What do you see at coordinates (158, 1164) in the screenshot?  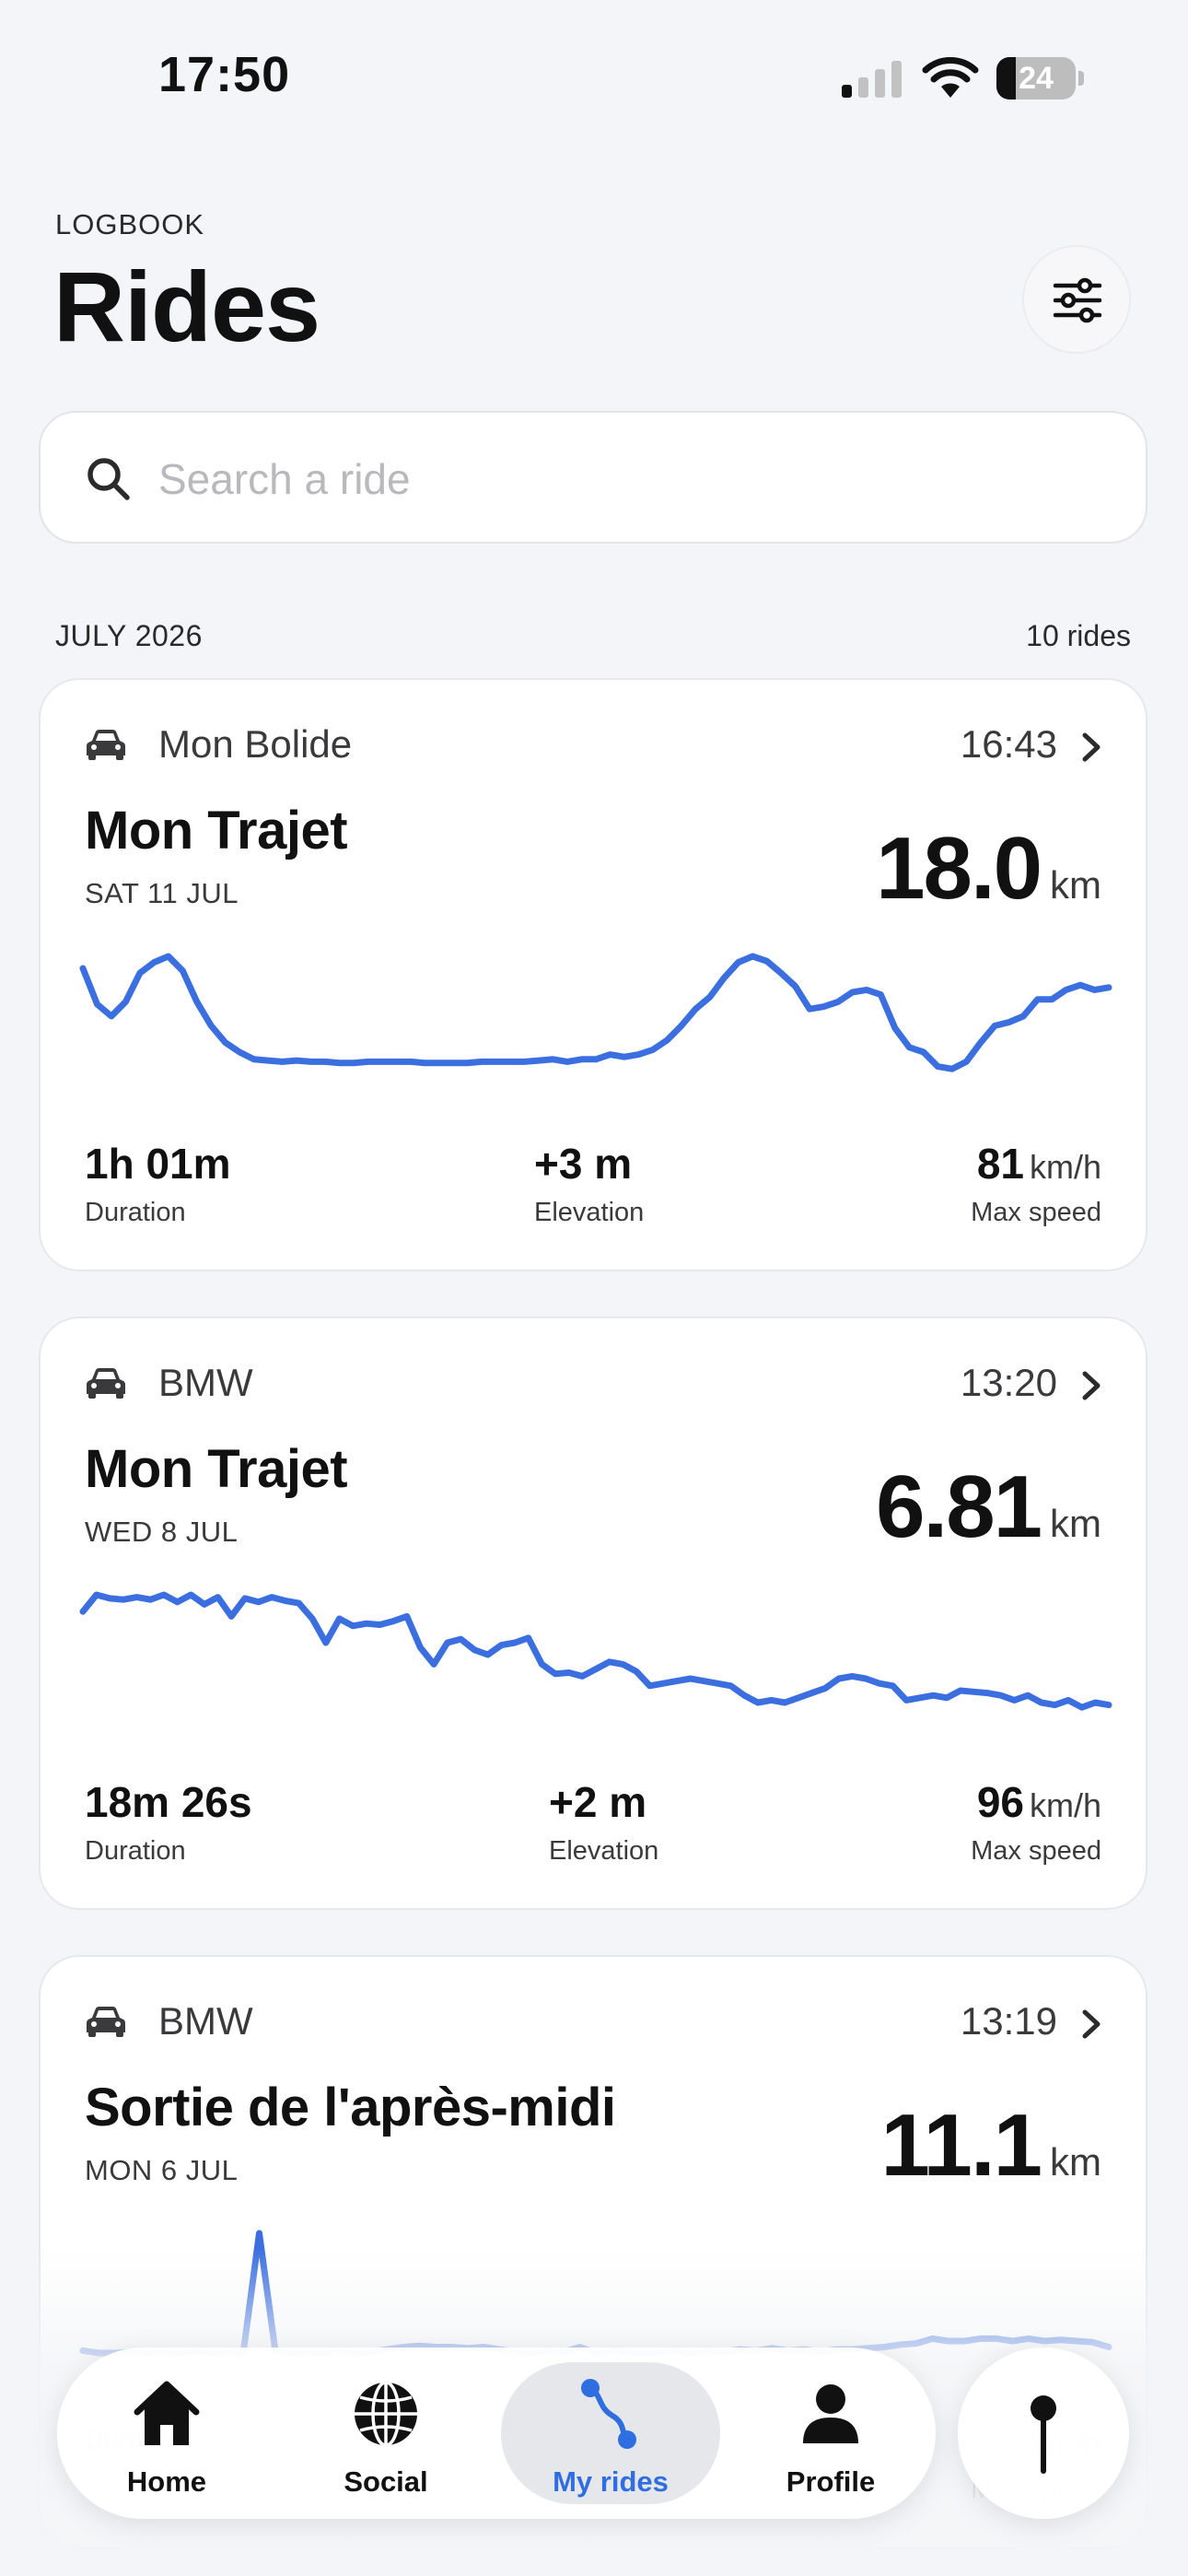 I see `ride-duration-value: 1h 01m` at bounding box center [158, 1164].